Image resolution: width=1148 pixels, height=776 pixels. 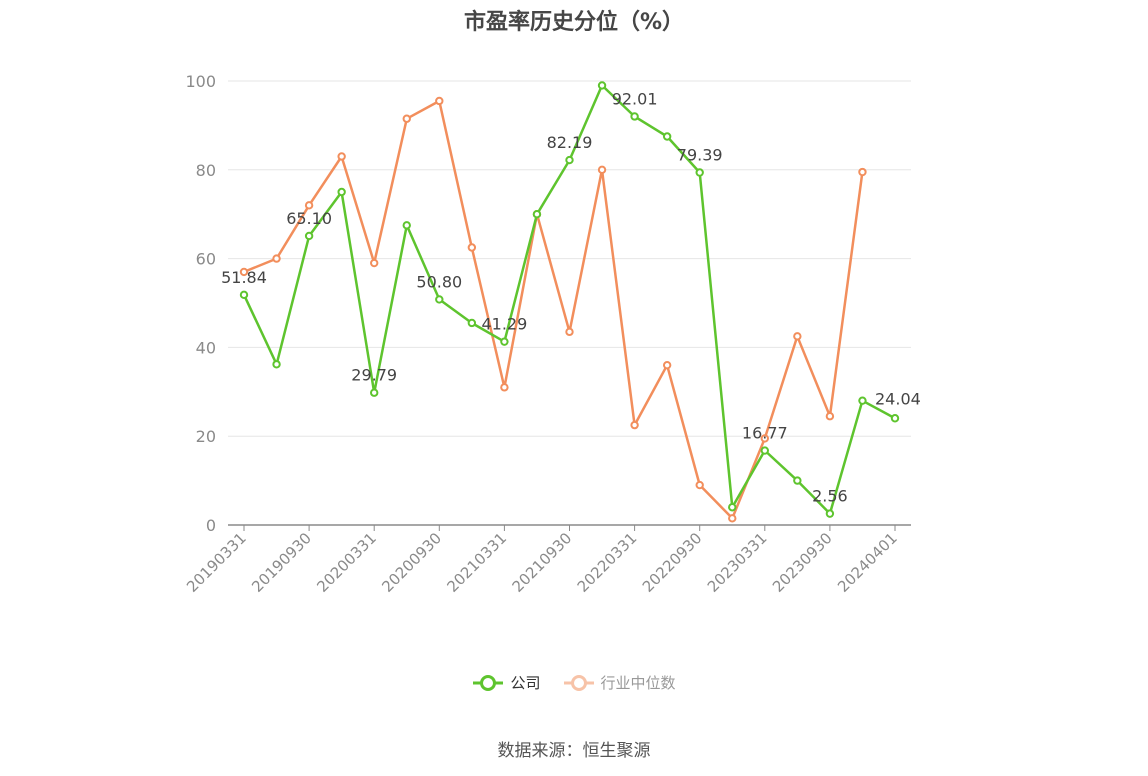 What do you see at coordinates (672, 562) in the screenshot?
I see `x-tick-label-20220930: 20220930` at bounding box center [672, 562].